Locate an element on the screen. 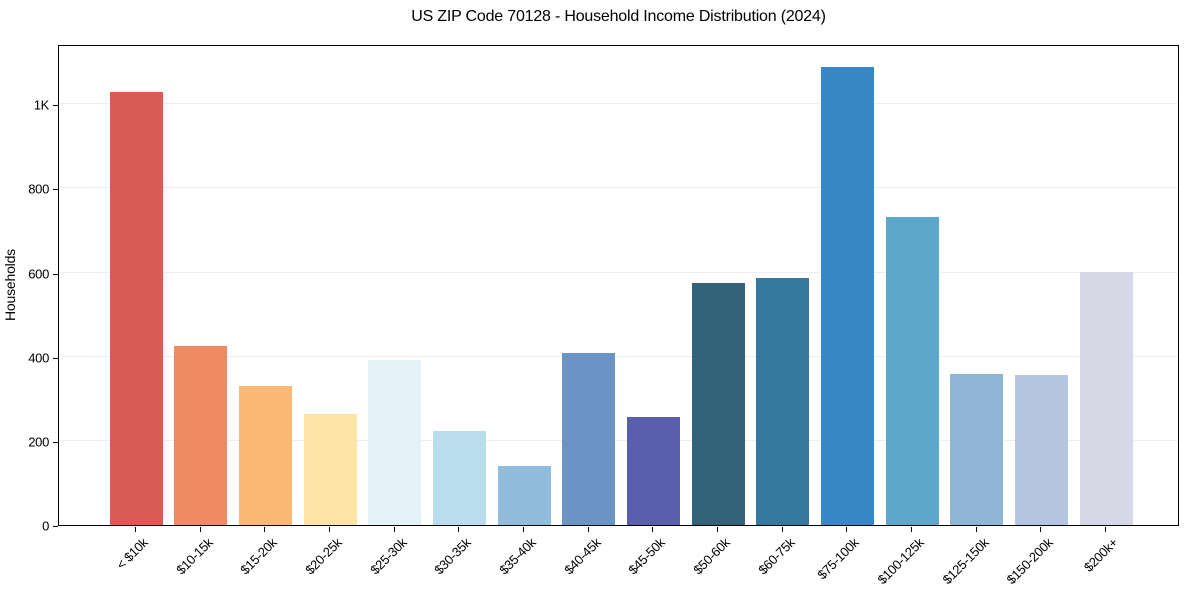 The width and height of the screenshot is (1189, 590). x-tick-label: $50-60k is located at coordinates (711, 556).